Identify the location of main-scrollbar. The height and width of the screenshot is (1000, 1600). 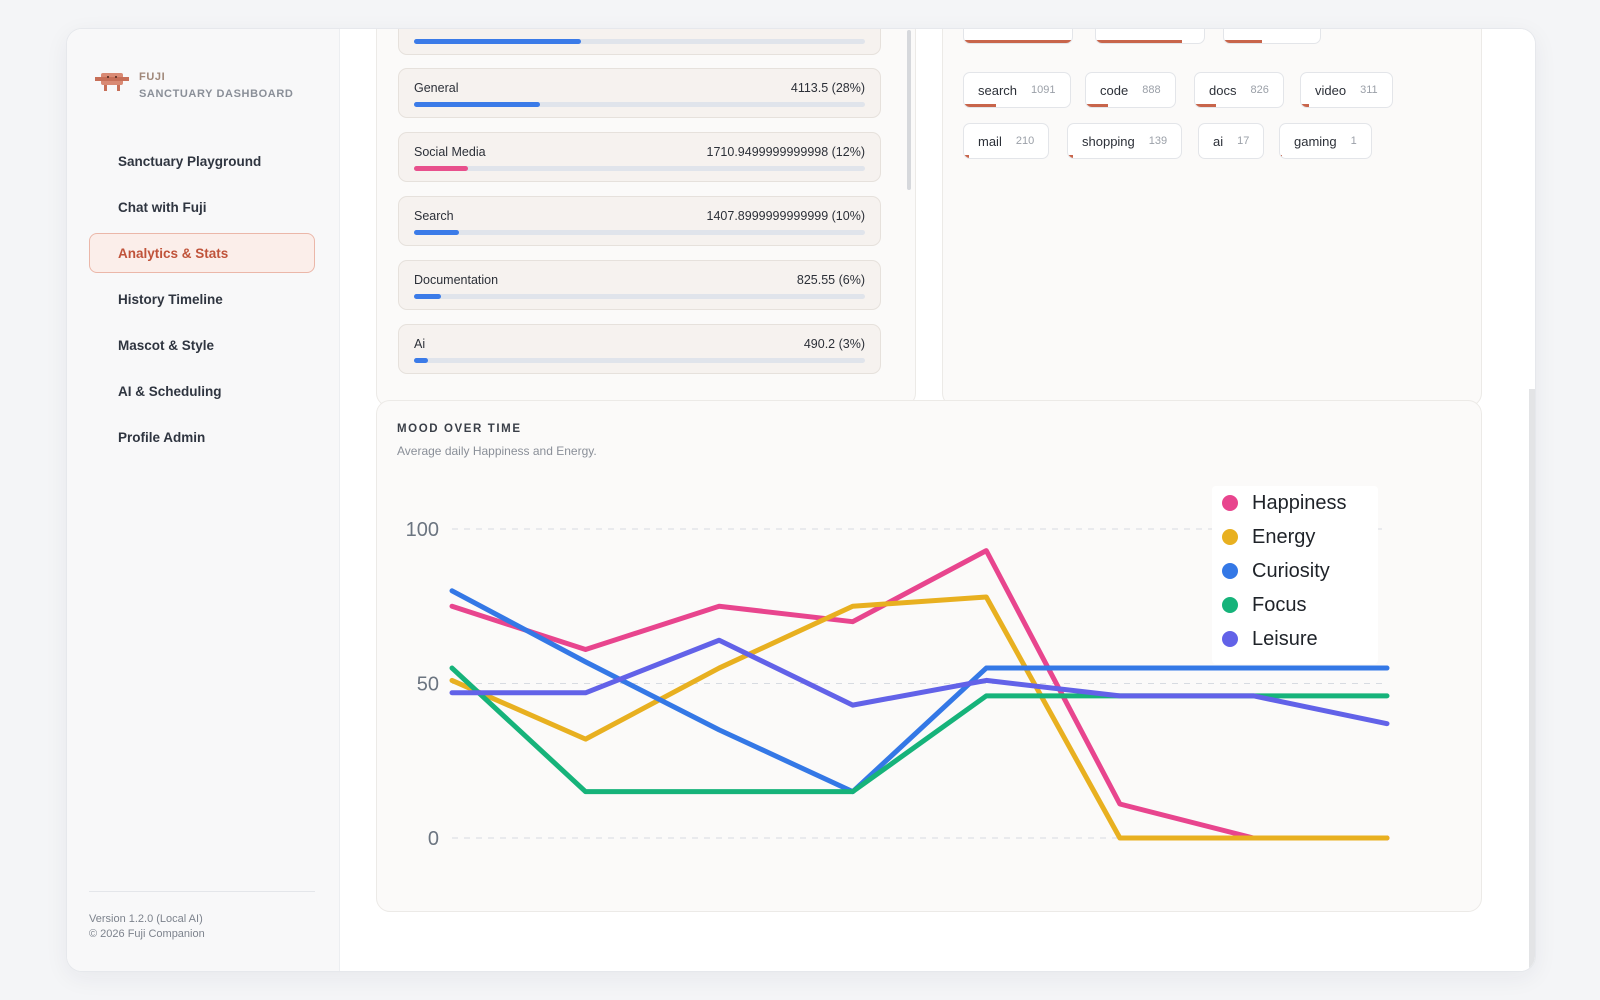
(1532, 680).